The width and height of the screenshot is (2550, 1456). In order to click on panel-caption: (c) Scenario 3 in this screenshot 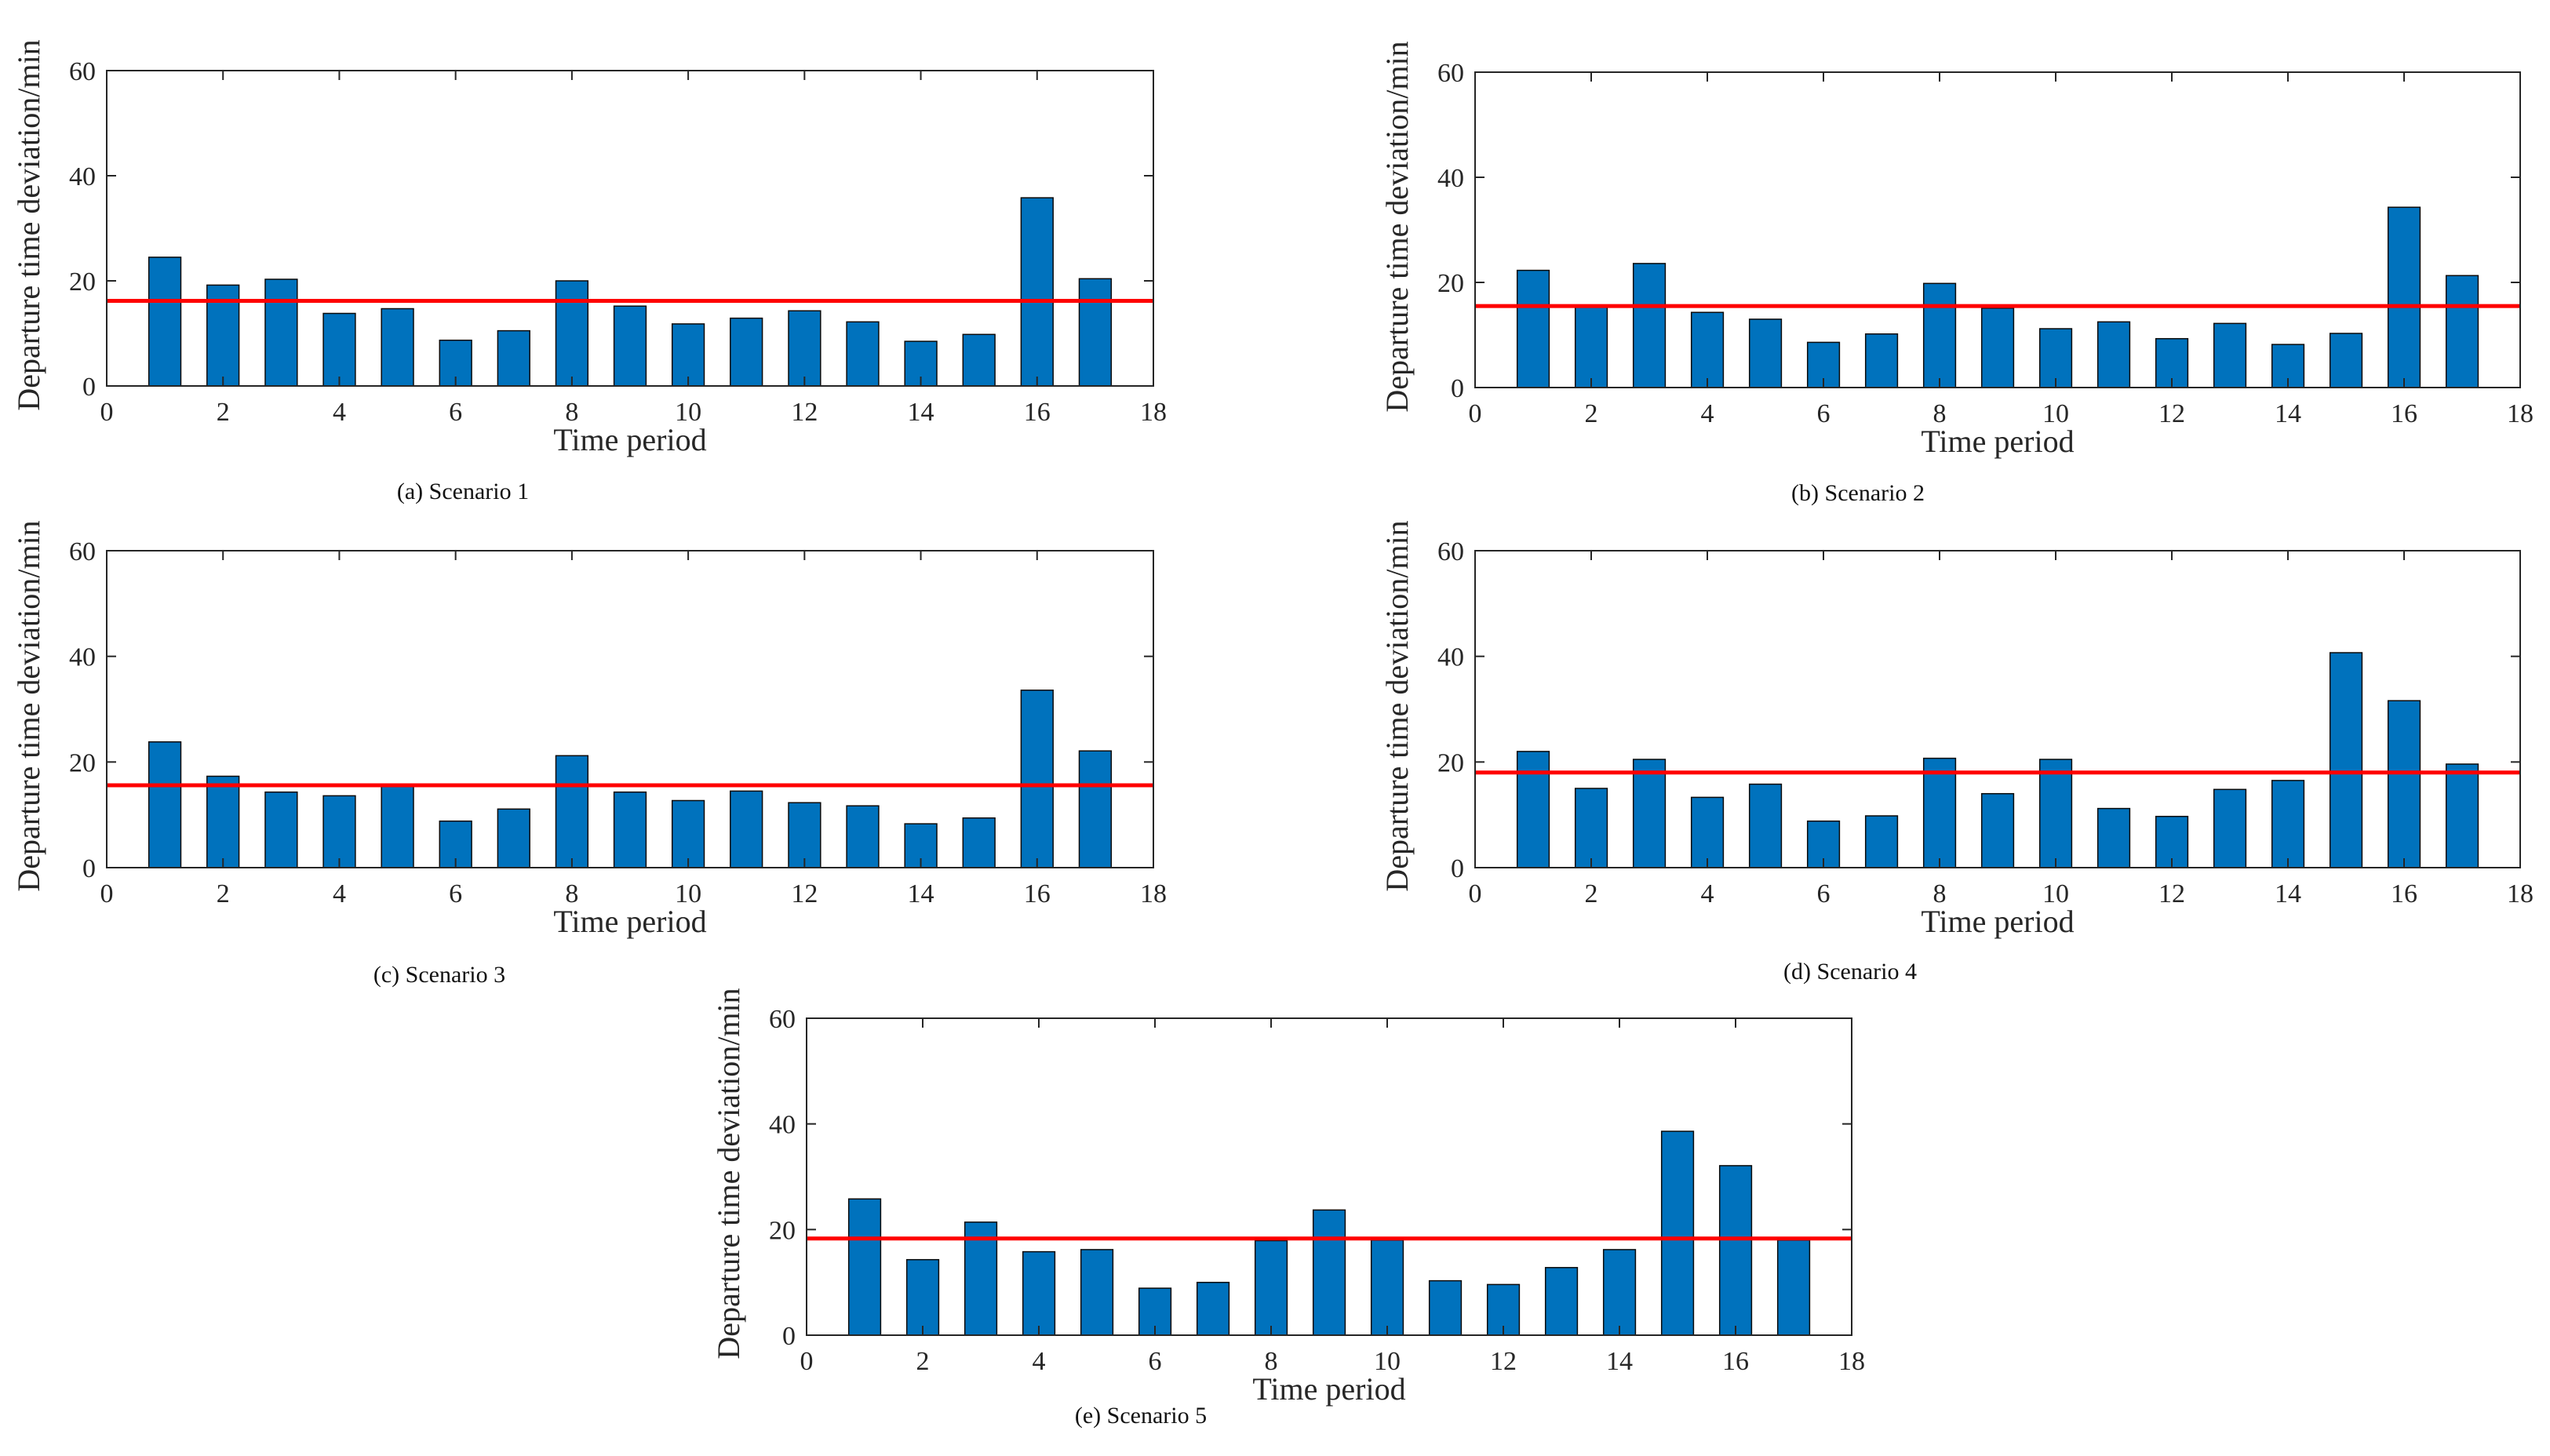, I will do `click(439, 975)`.